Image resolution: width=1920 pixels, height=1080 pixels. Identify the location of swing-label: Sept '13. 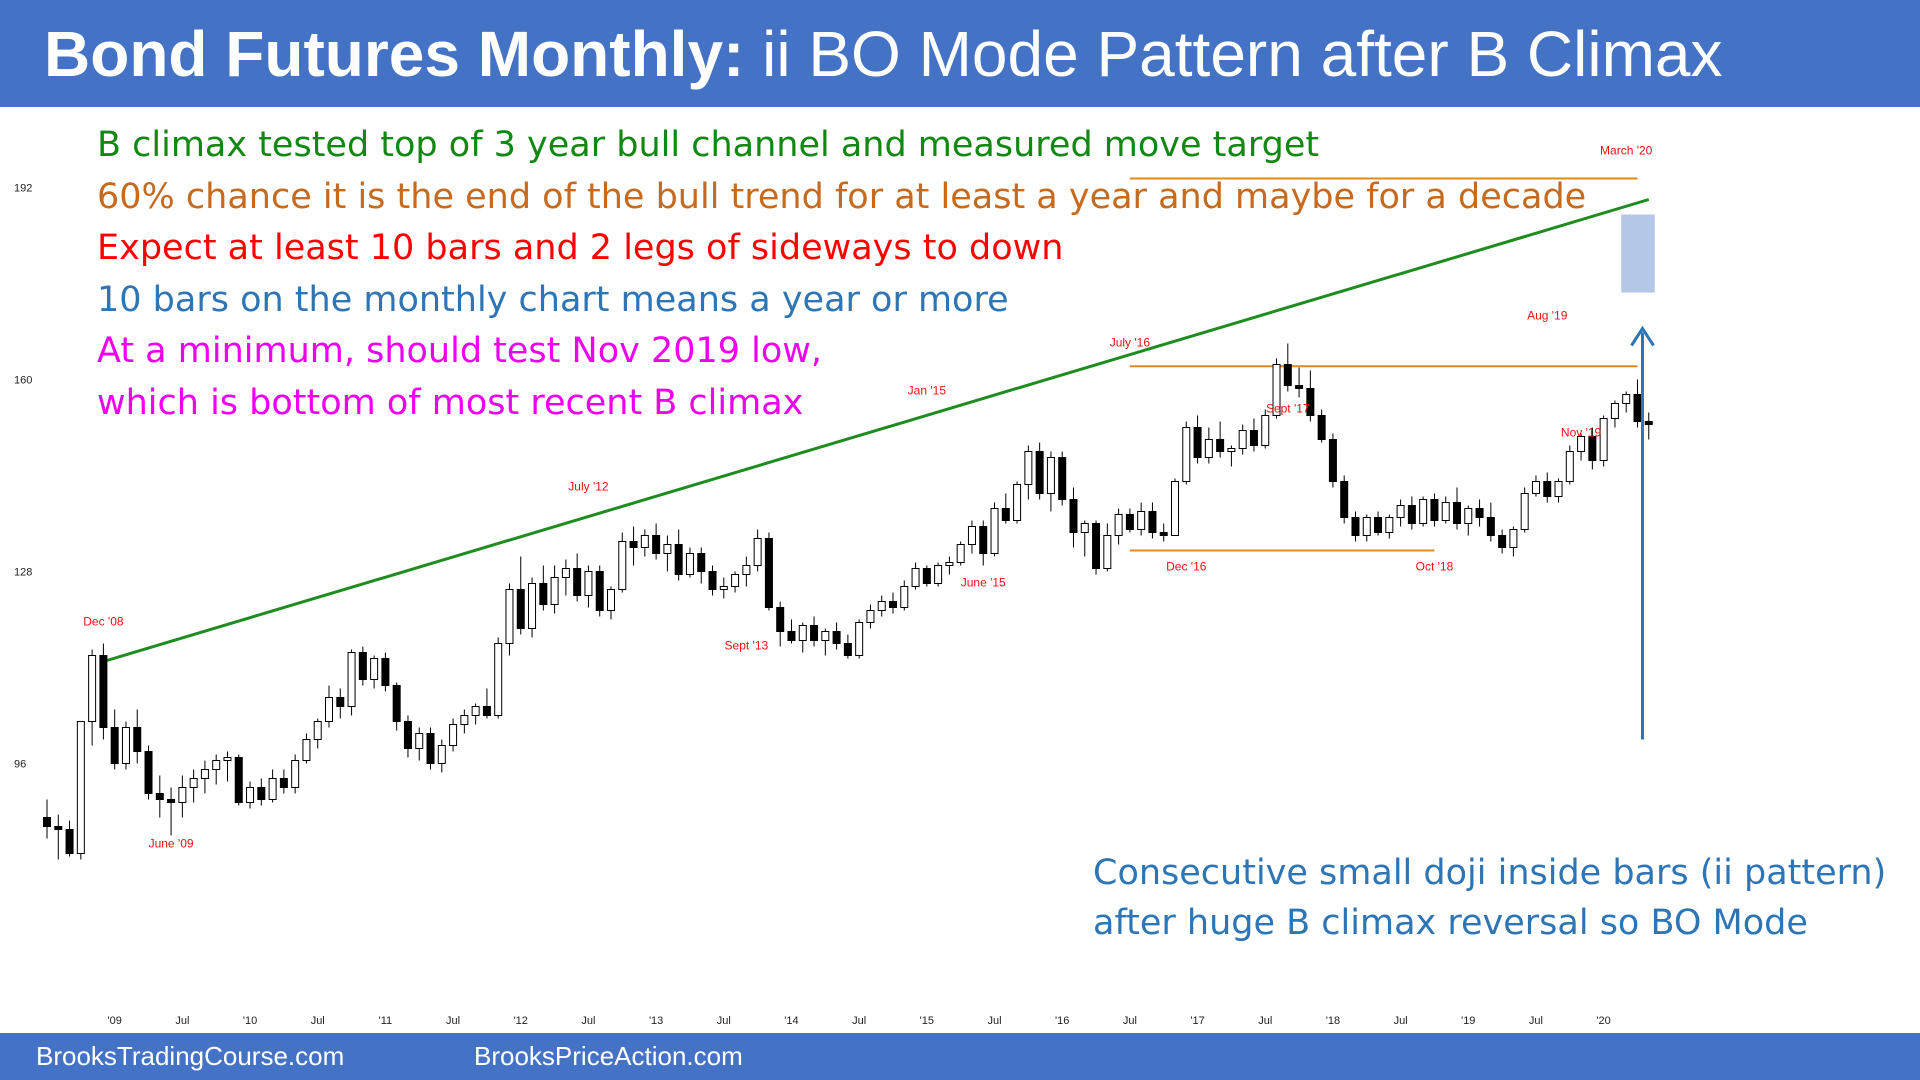
(747, 646).